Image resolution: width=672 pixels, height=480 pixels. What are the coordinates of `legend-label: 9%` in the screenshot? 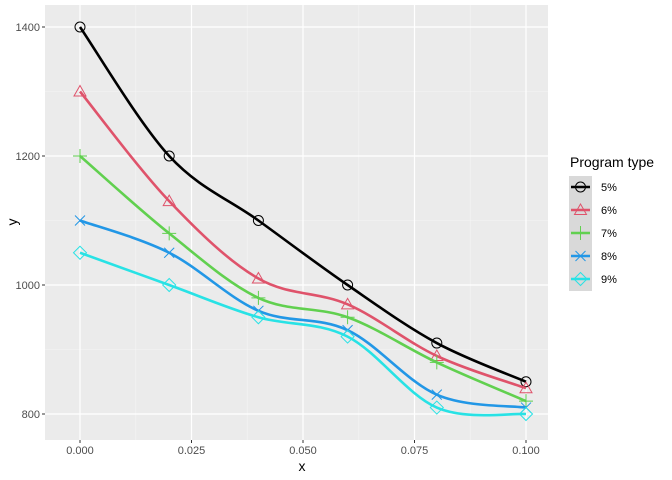 It's located at (609, 280).